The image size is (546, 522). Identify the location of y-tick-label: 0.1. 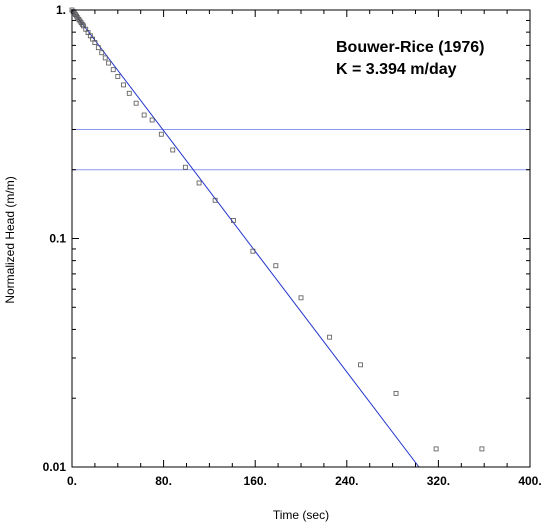
(57, 239).